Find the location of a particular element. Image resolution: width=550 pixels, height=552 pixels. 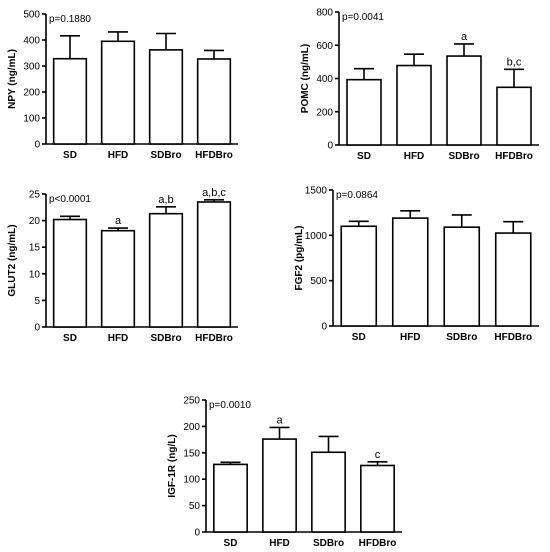

y-tick-label: 300 is located at coordinates (31, 67).